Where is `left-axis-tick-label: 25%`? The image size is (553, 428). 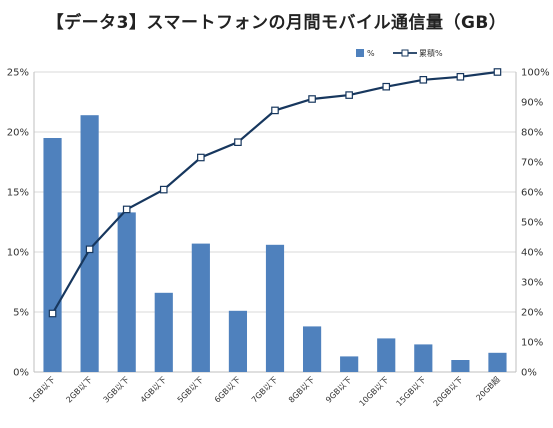
left-axis-tick-label: 25% is located at coordinates (18, 73).